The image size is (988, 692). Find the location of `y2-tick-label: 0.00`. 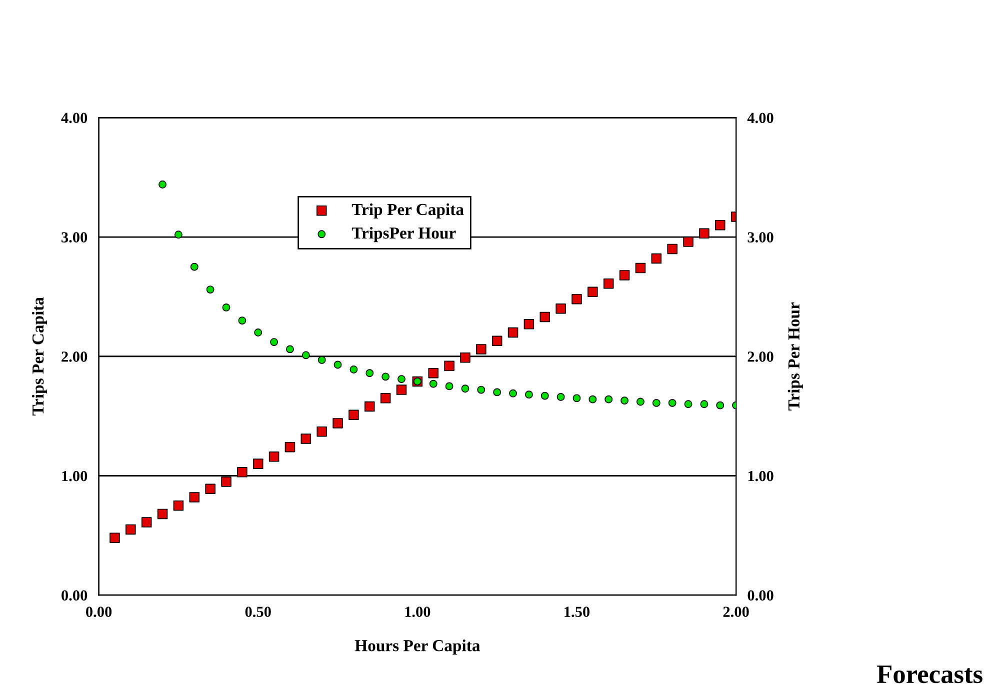

y2-tick-label: 0.00 is located at coordinates (761, 595).